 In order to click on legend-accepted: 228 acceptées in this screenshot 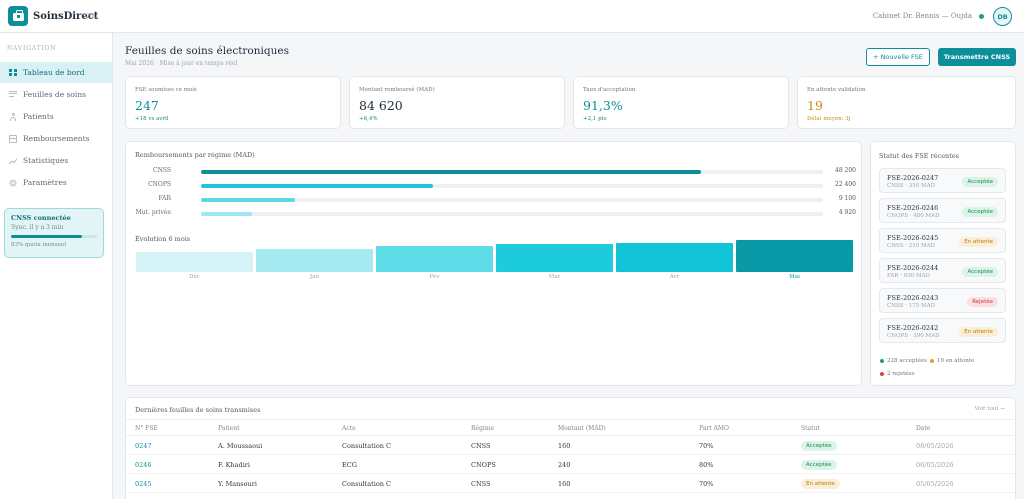, I will do `click(903, 361)`.